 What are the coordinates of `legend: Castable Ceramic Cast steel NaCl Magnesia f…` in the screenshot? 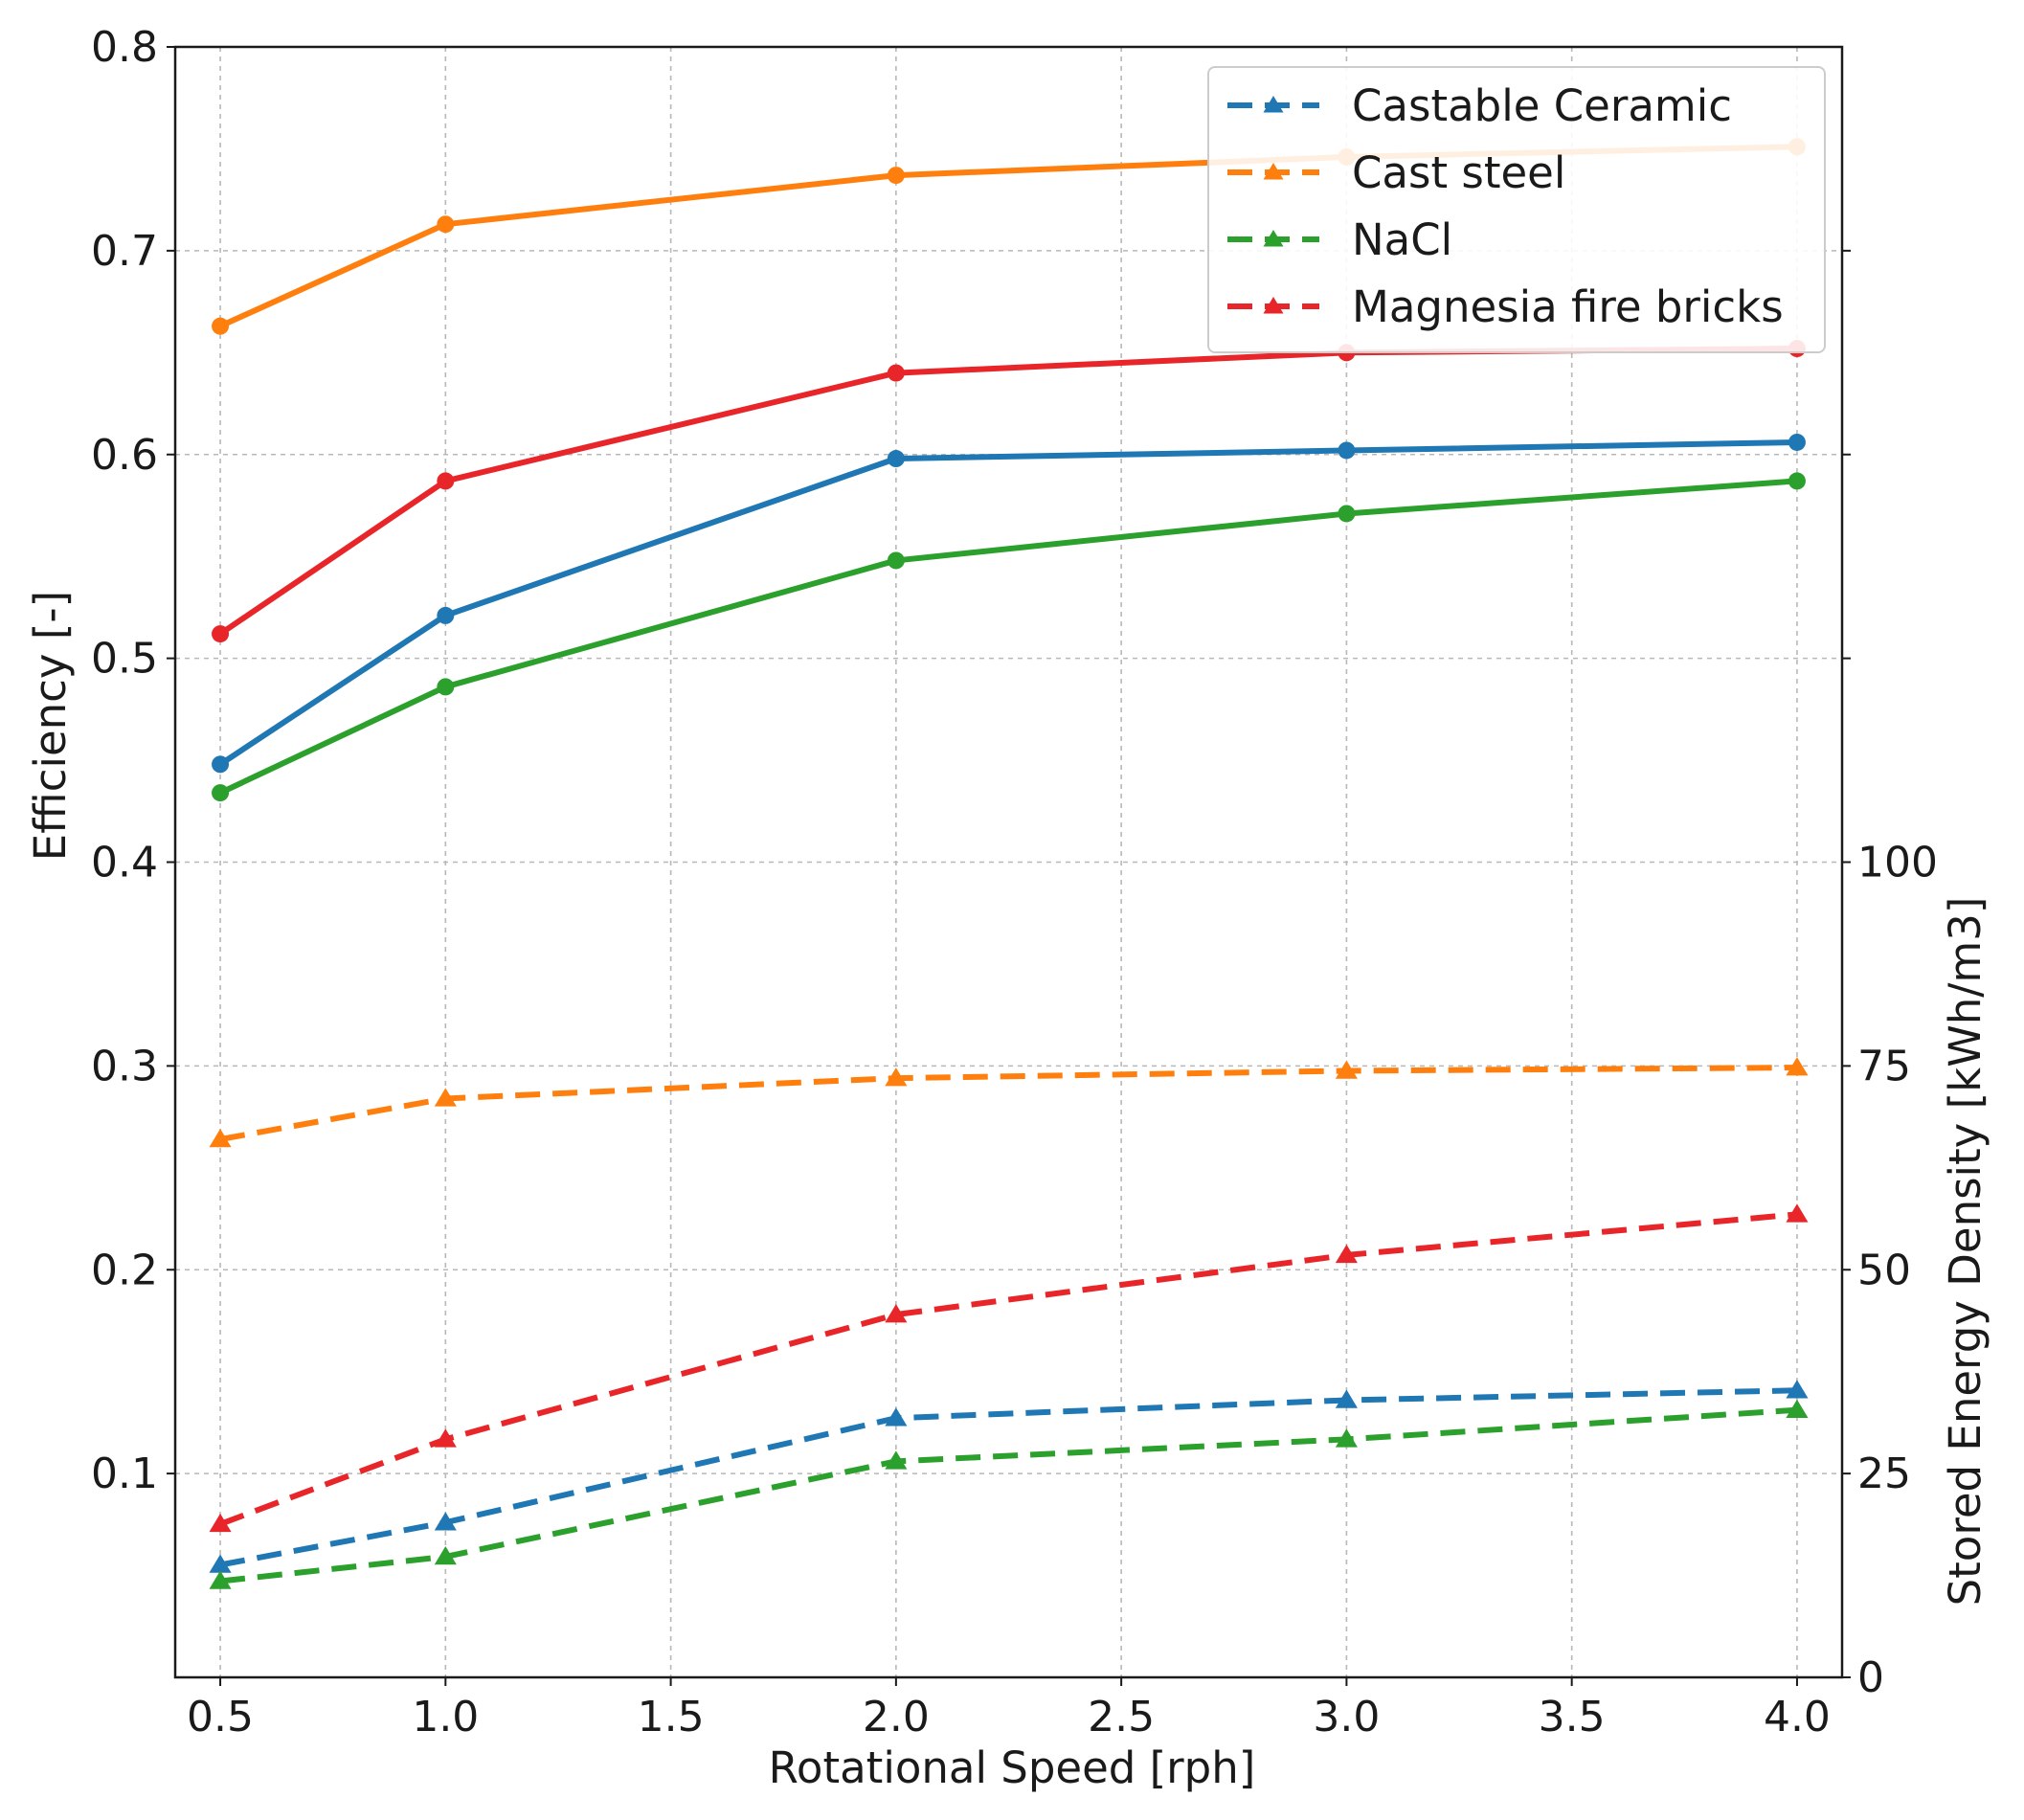 It's located at (1516, 209).